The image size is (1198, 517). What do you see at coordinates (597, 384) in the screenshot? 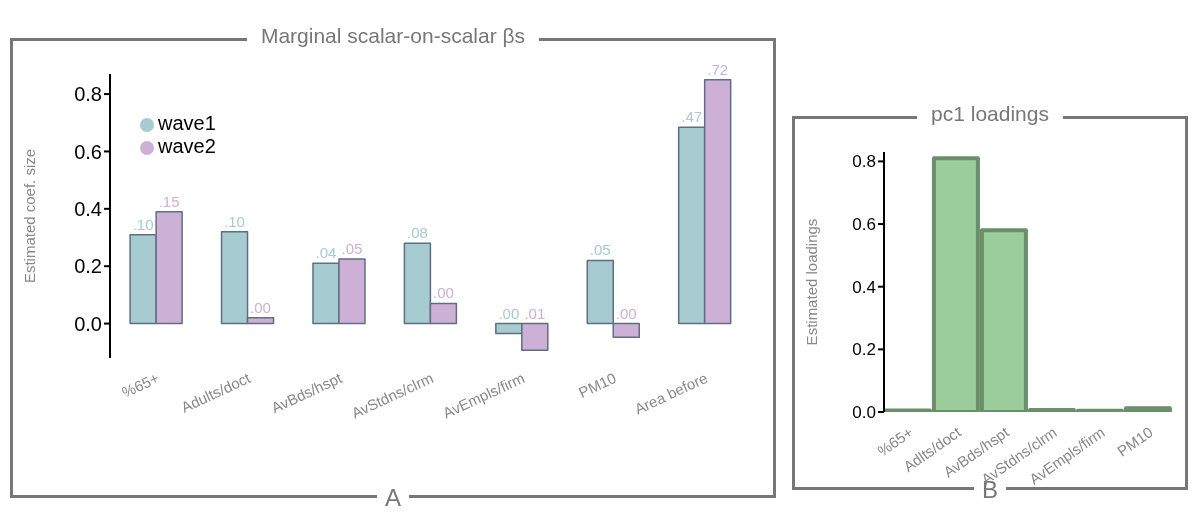
I see `x-tick-label: PM10` at bounding box center [597, 384].